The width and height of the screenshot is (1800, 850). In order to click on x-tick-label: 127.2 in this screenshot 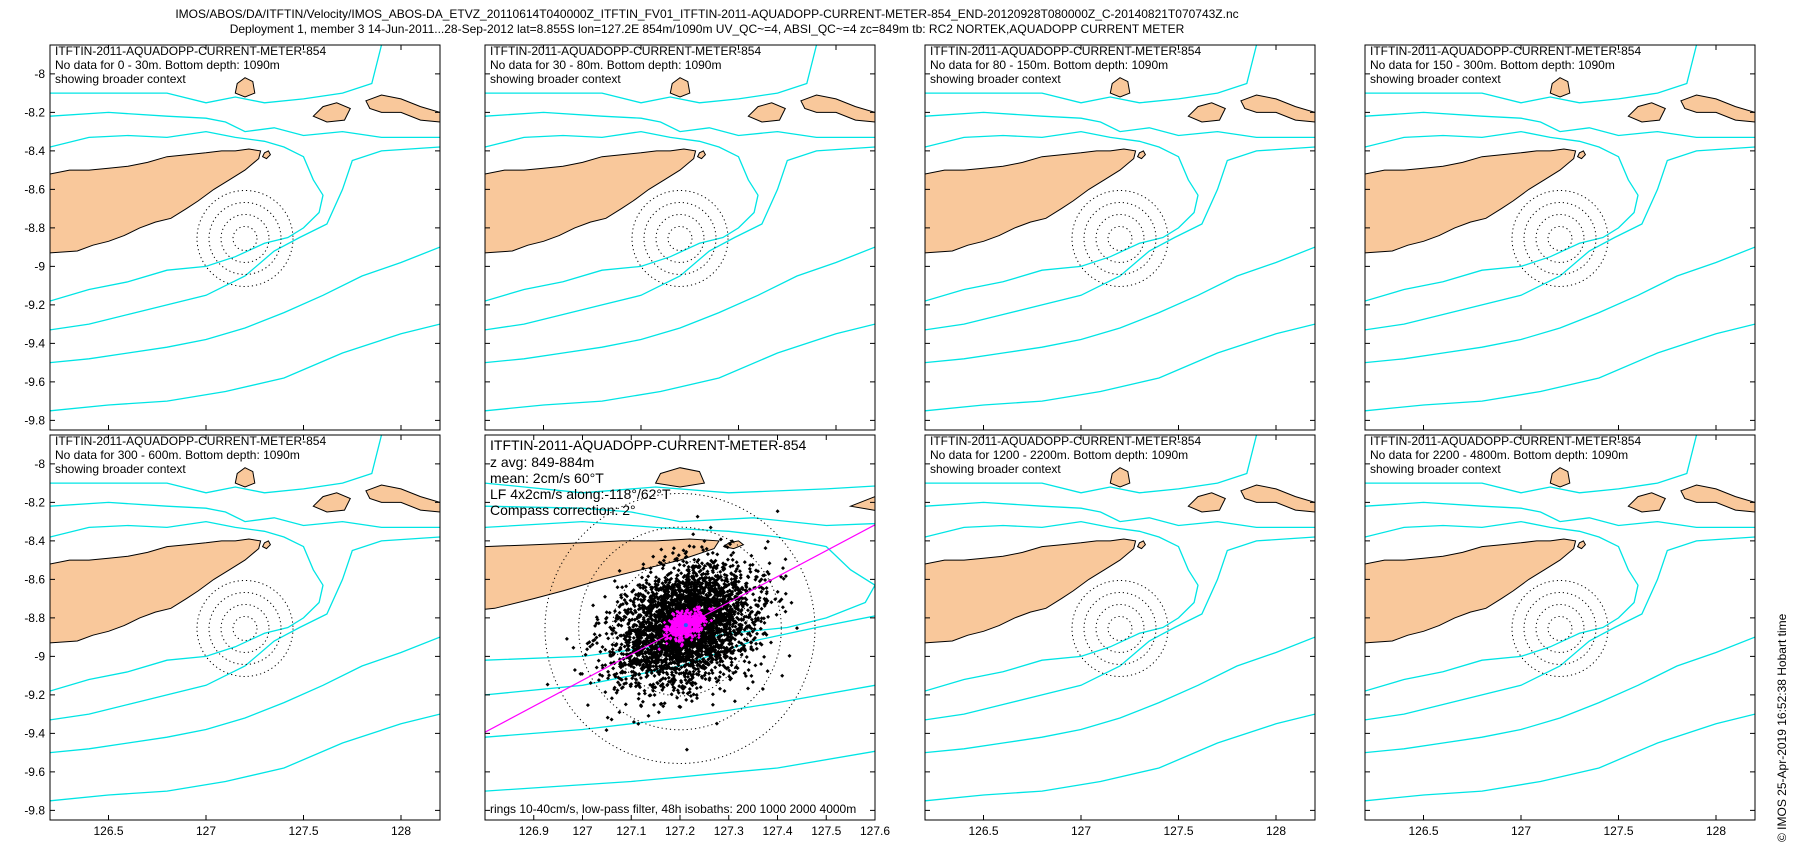, I will do `click(680, 831)`.